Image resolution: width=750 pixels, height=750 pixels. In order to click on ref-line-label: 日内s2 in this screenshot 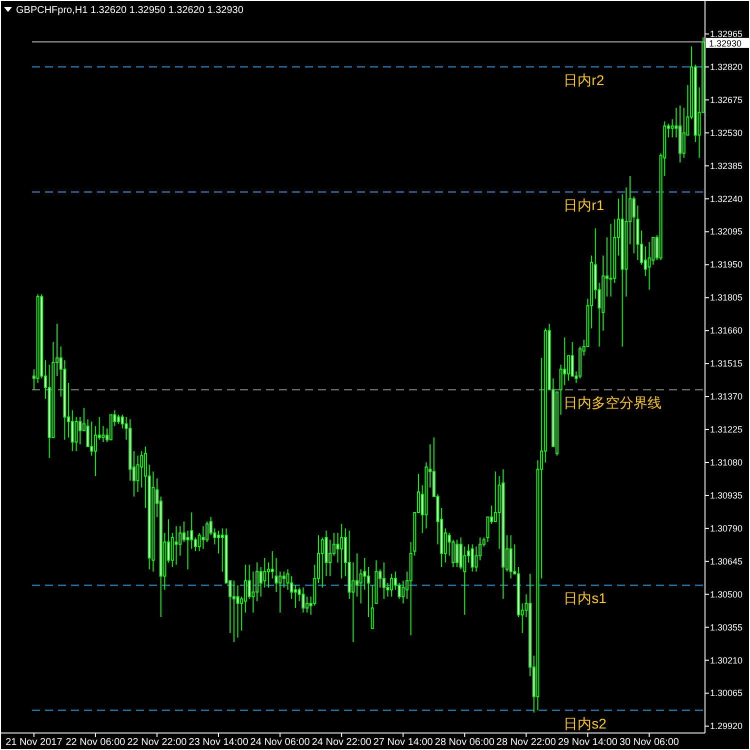, I will do `click(585, 723)`.